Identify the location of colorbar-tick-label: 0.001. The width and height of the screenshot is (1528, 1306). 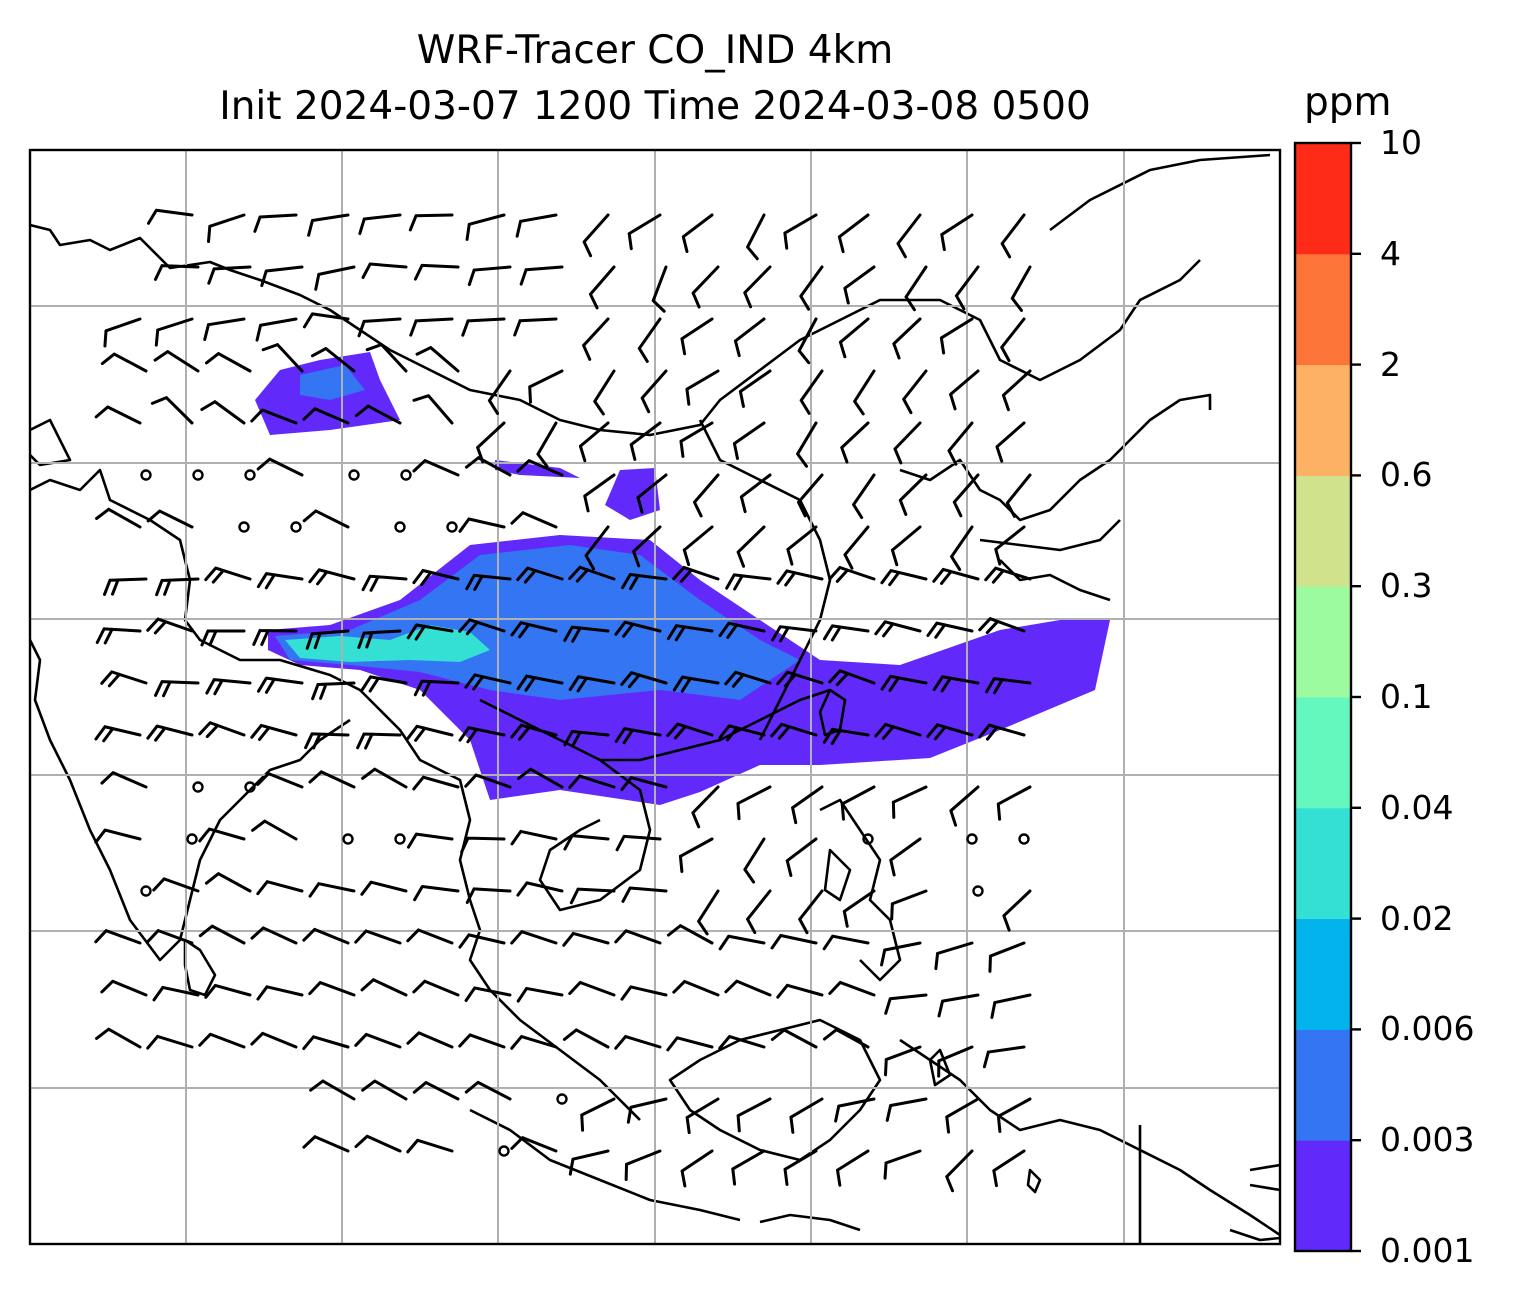
(1427, 1250).